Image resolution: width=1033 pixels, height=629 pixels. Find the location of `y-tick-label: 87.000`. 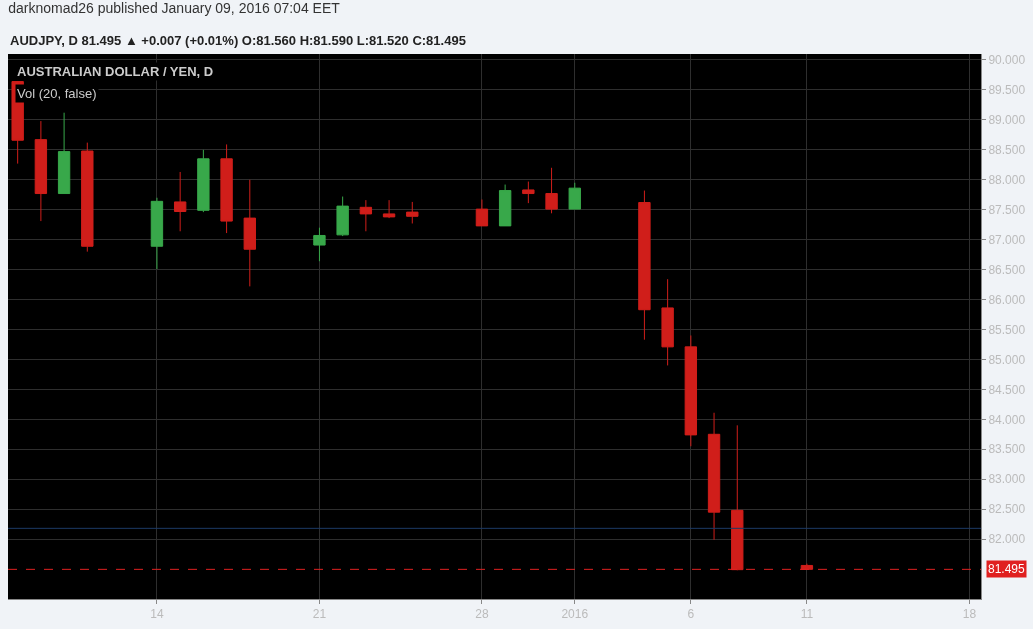

y-tick-label: 87.000 is located at coordinates (1007, 239).